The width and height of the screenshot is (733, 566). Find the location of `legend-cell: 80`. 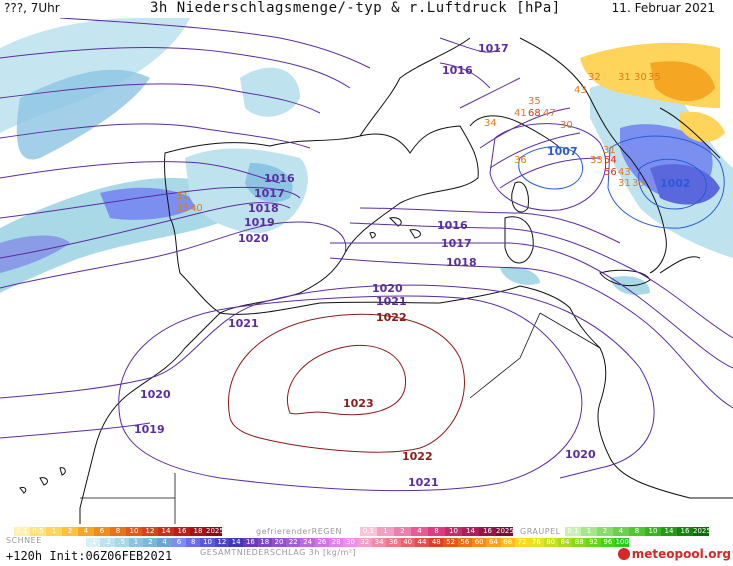

legend-cell: 80 is located at coordinates (550, 542).